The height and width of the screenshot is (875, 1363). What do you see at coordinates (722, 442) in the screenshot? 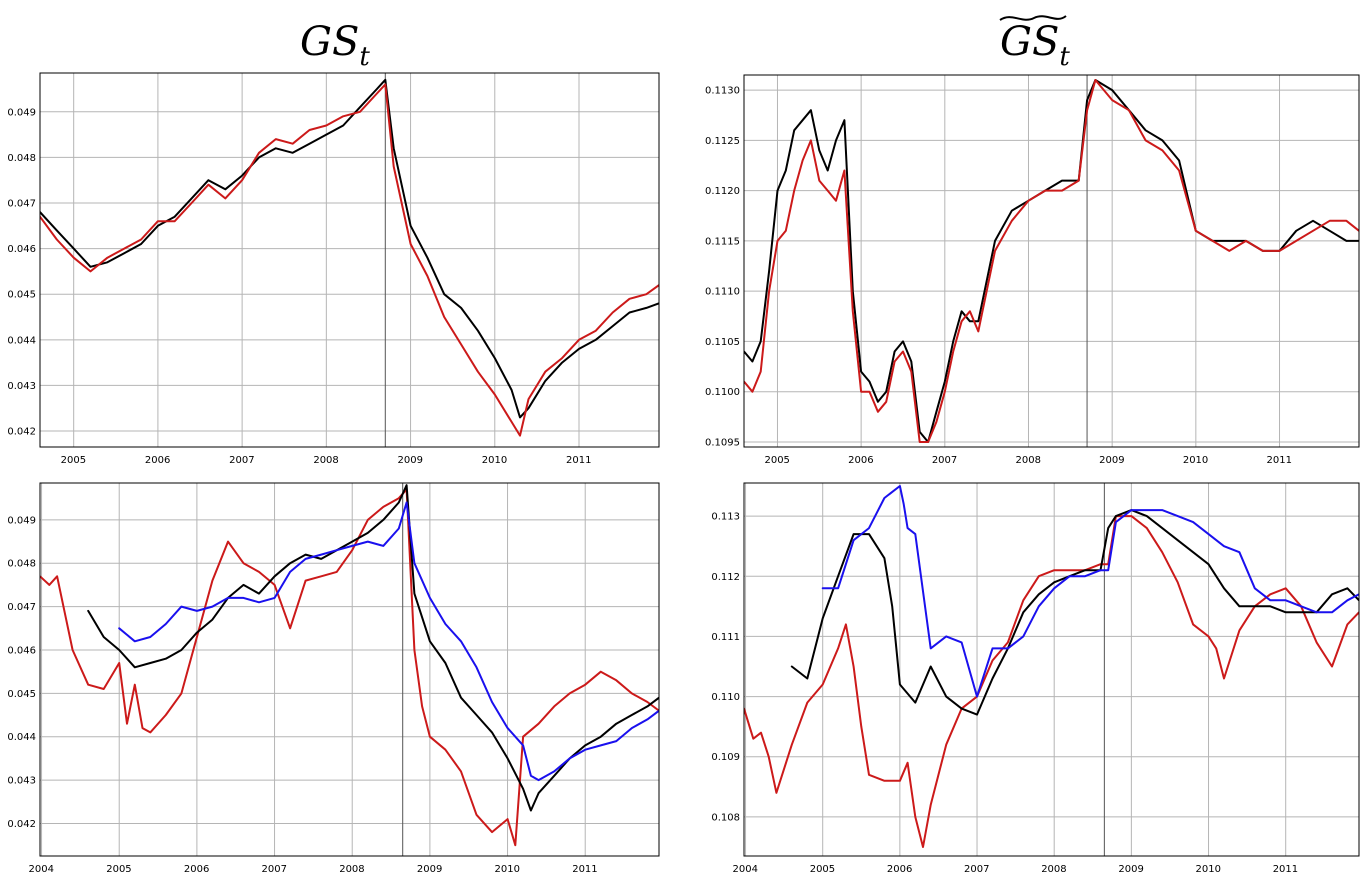
I see `y-tick-label: 0.1095` at bounding box center [722, 442].